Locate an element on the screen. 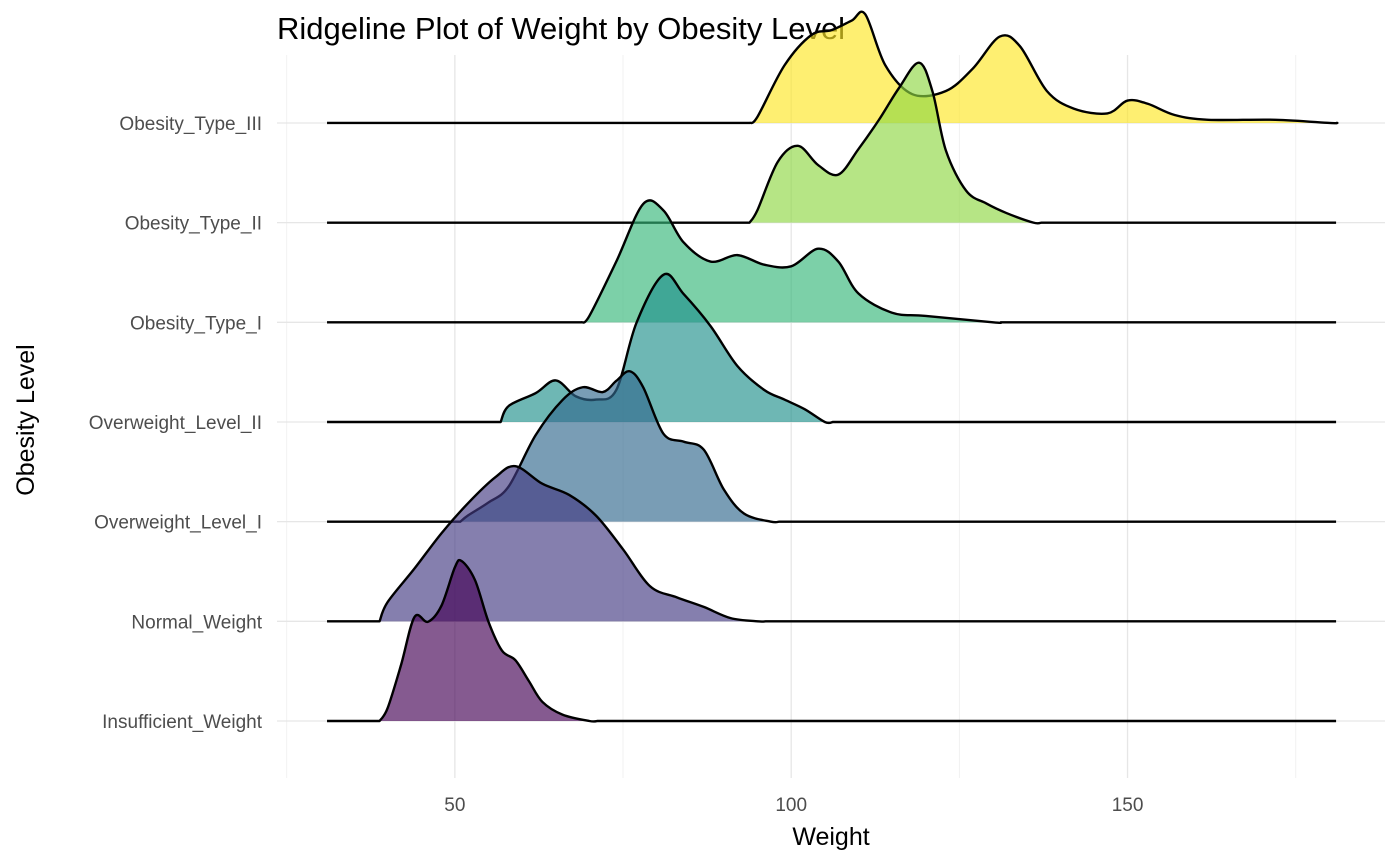 This screenshot has width=1400, height=865. y-tick-label: Obesity_Type_III is located at coordinates (190, 124).